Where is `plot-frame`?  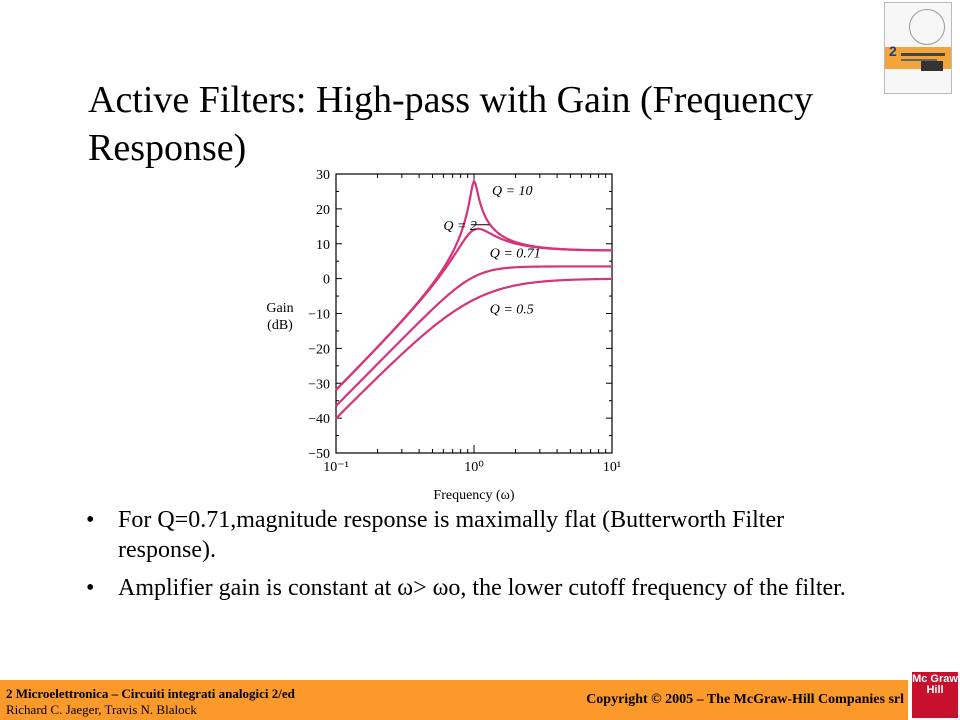 plot-frame is located at coordinates (474, 313).